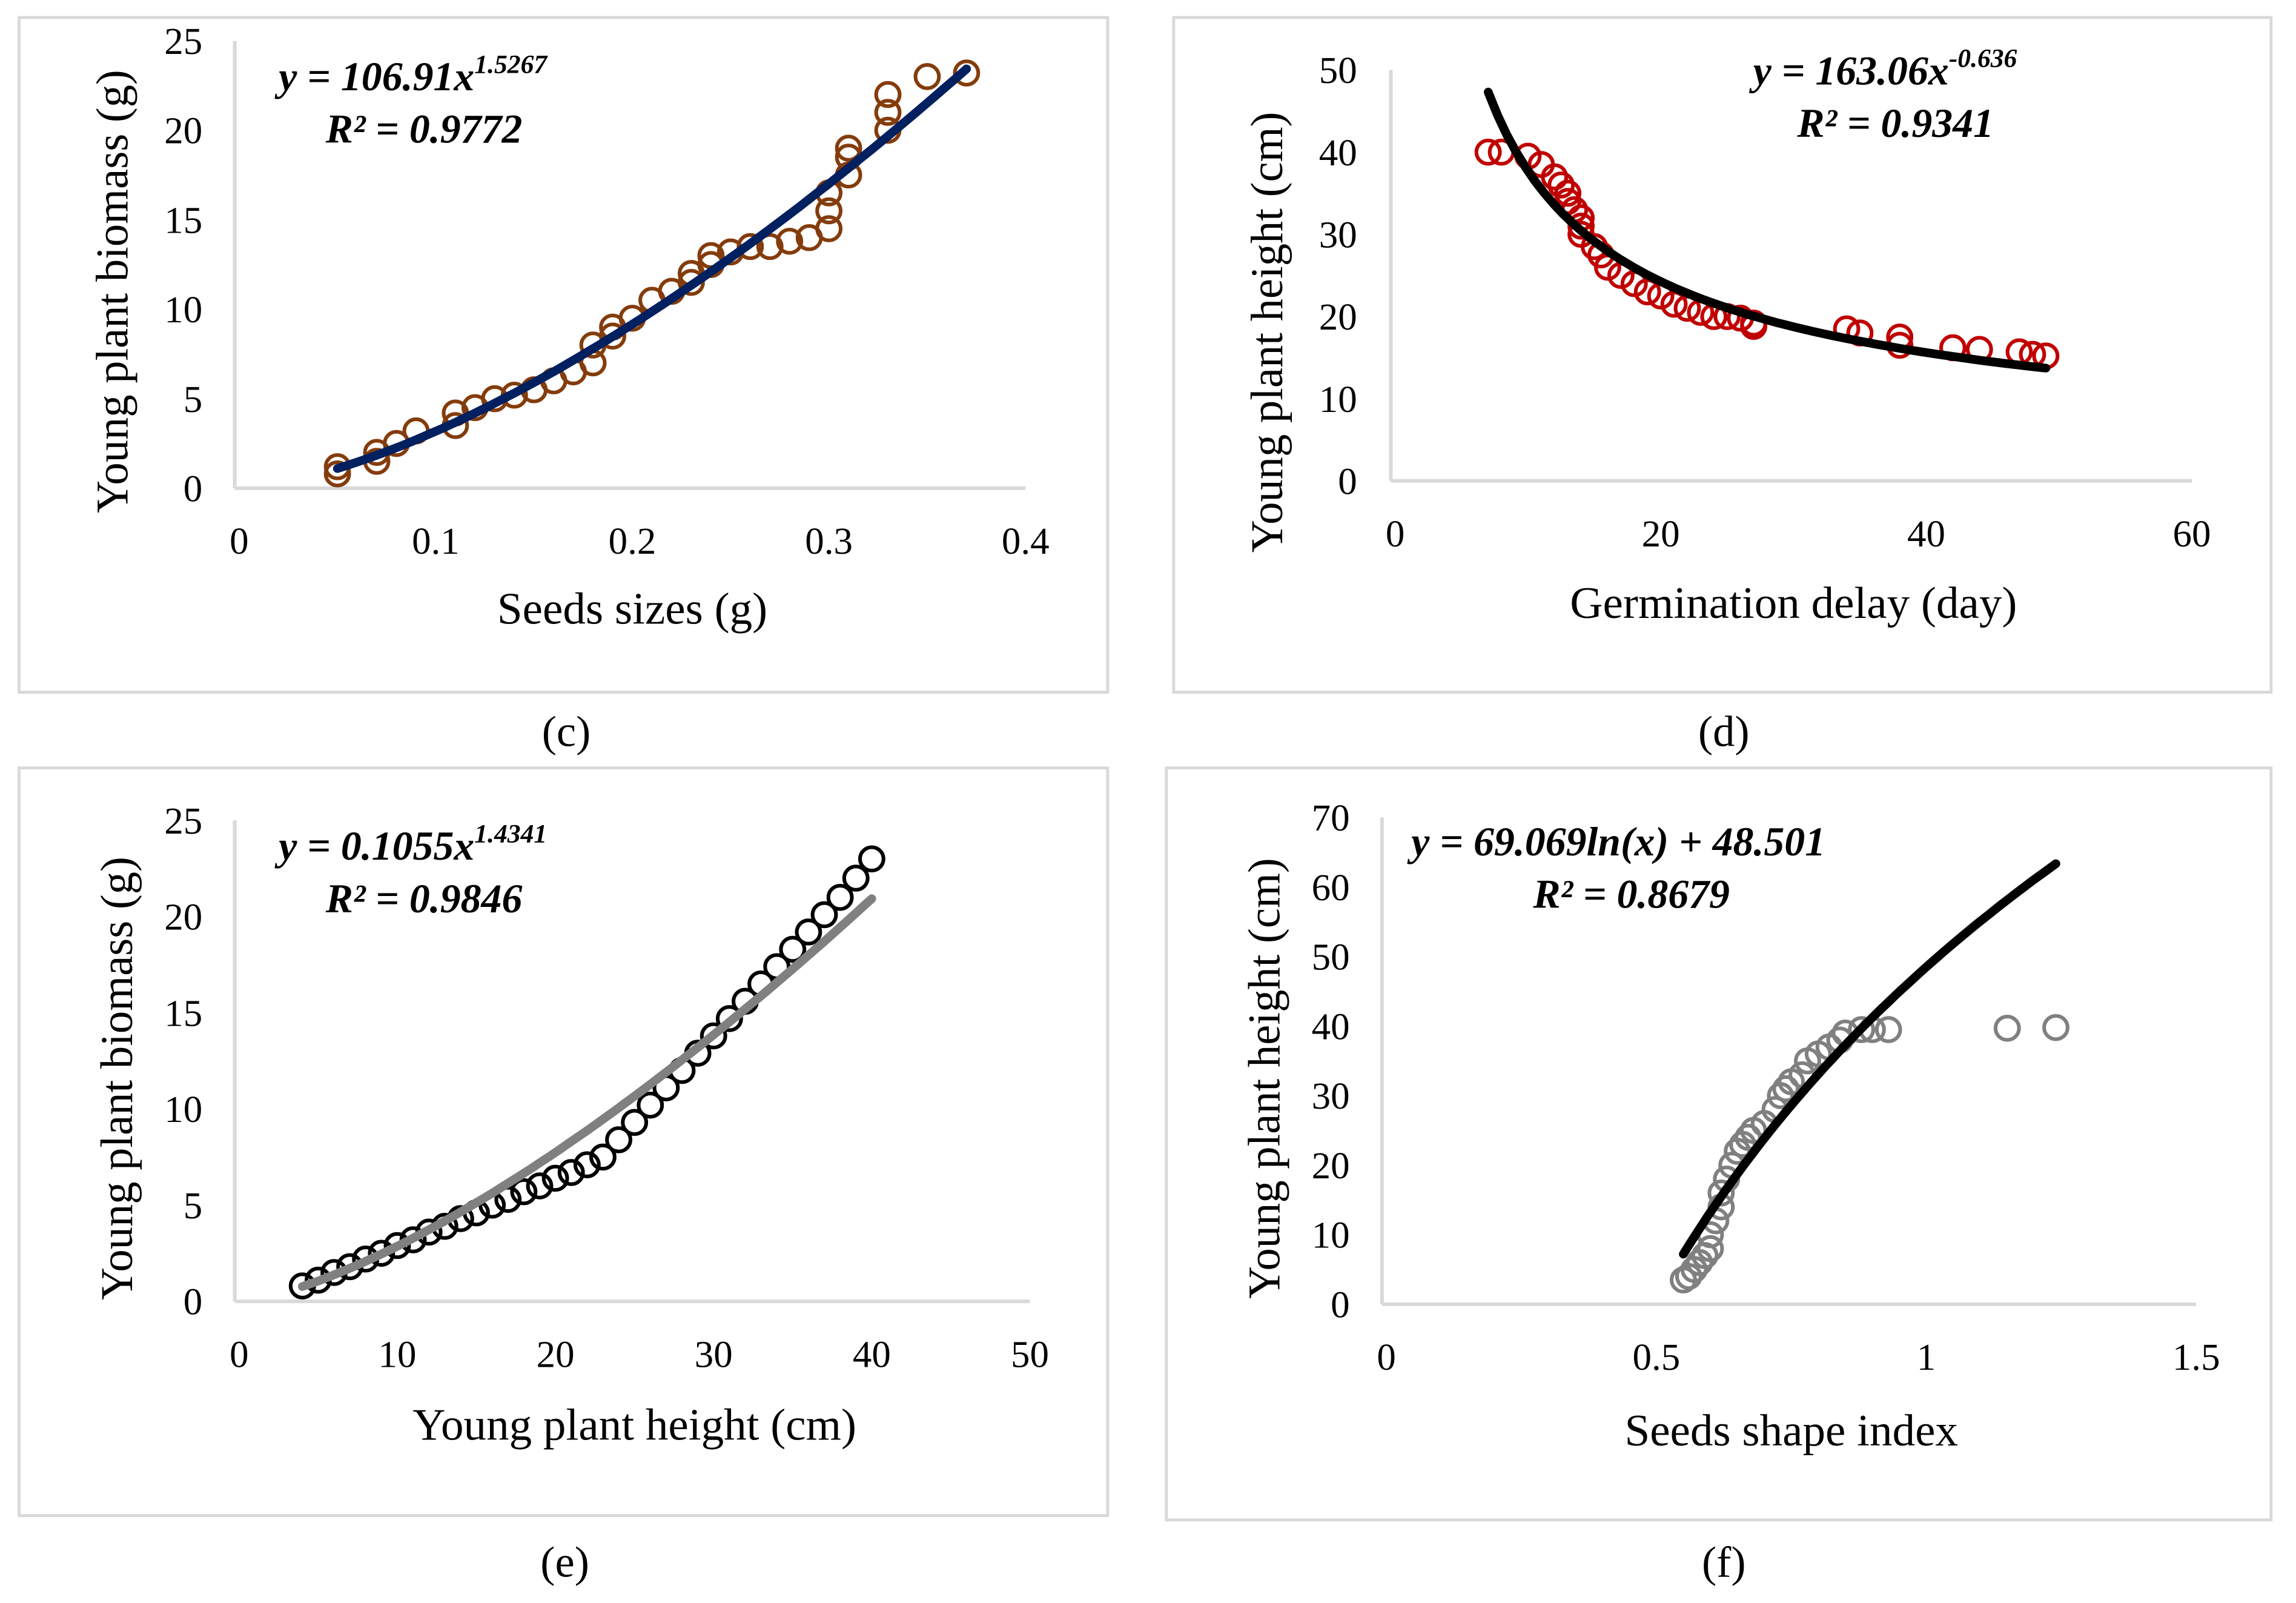  I want to click on x-tick-label: 50, so click(1030, 1355).